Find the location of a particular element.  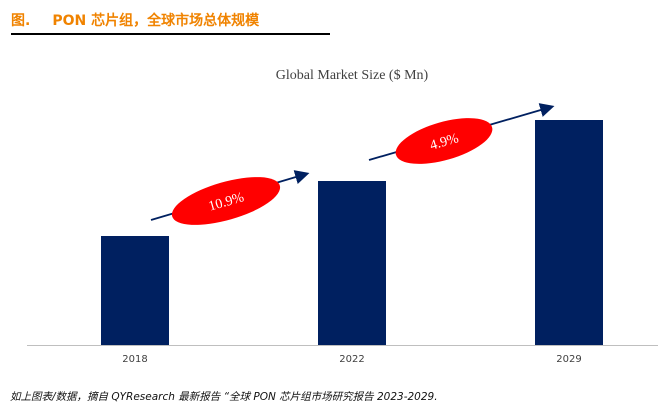

figure-header: 图. PON 芯片组，全球市场总体规模 is located at coordinates (135, 20).